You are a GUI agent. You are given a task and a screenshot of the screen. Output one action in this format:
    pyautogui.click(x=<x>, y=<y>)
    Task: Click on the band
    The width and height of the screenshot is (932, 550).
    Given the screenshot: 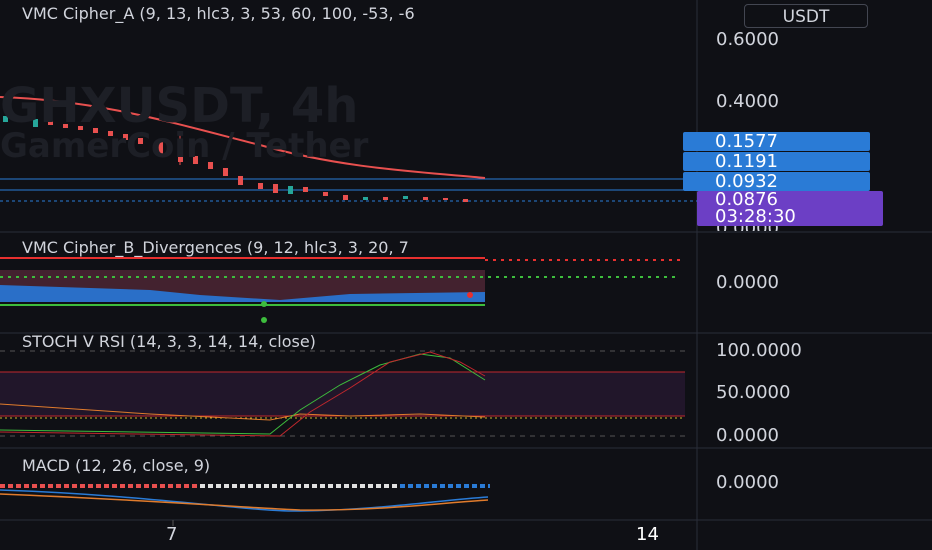 What is the action you would take?
    pyautogui.click(x=342, y=394)
    